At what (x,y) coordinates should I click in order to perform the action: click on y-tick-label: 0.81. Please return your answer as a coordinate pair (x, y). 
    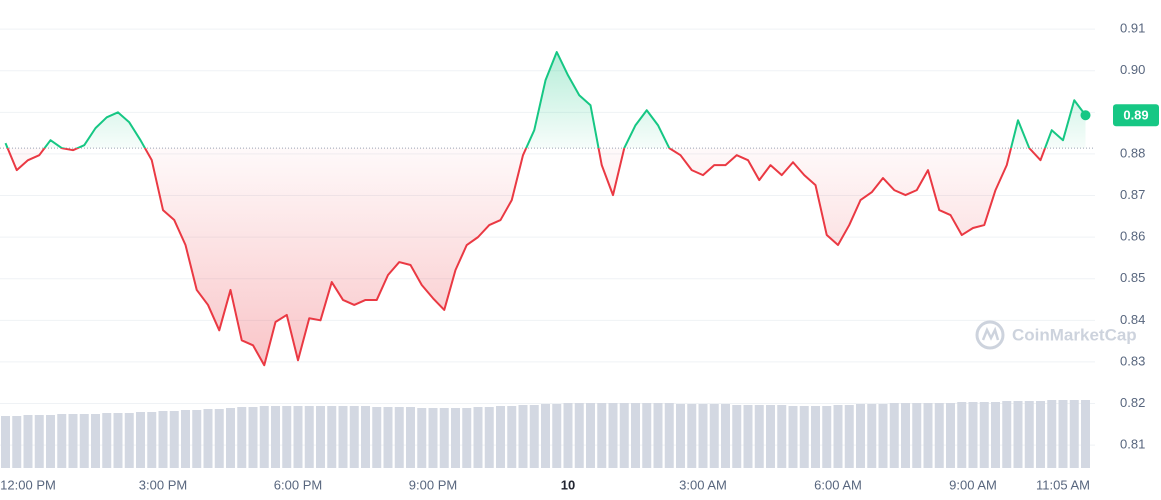
    Looking at the image, I should click on (1132, 444).